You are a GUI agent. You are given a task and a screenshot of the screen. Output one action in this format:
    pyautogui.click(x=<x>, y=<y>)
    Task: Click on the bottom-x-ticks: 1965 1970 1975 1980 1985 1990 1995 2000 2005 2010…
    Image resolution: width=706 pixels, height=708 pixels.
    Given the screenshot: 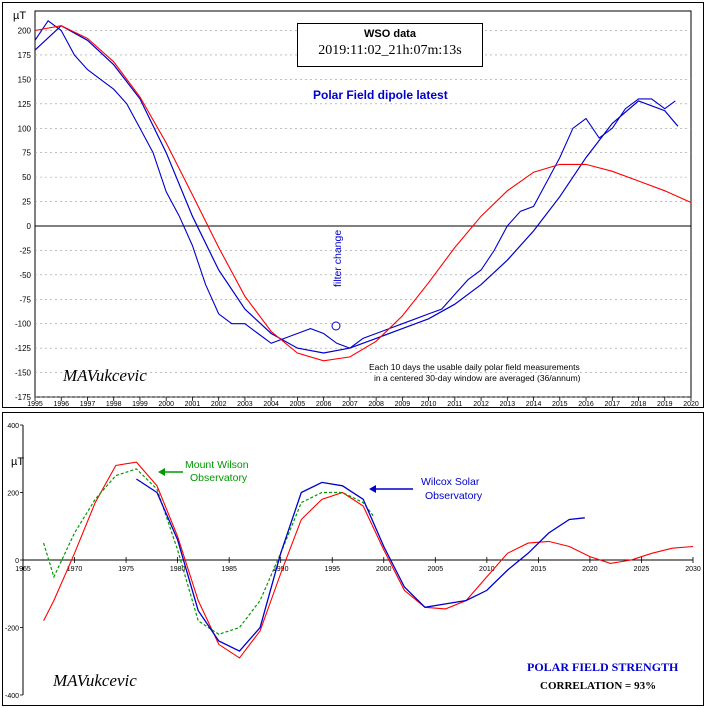 What is the action you would take?
    pyautogui.click(x=358, y=565)
    